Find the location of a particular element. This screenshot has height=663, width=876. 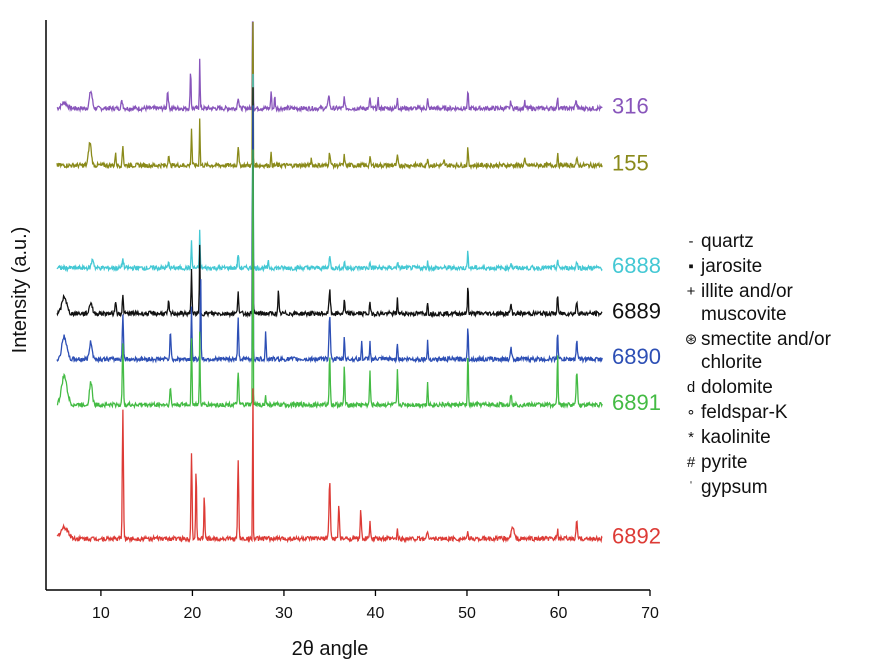

legend-symbol: - is located at coordinates (691, 241).